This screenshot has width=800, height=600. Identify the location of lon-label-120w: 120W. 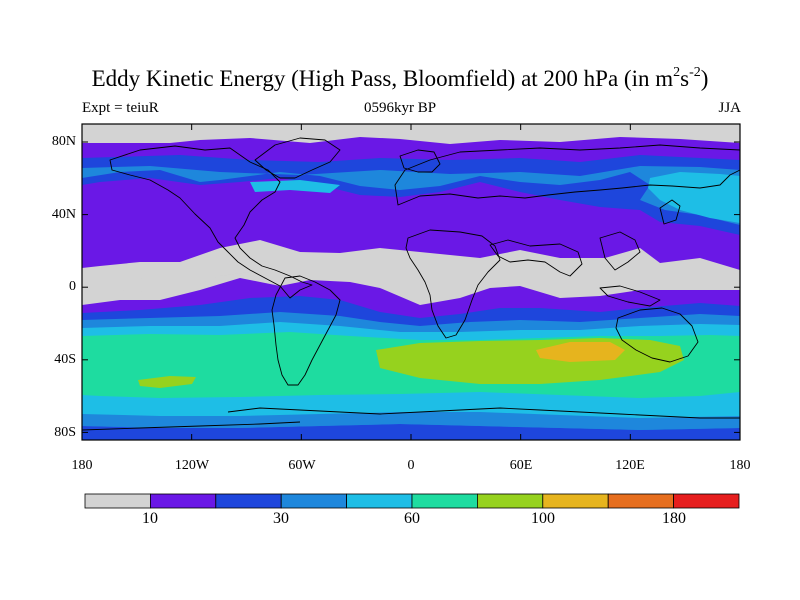
(192, 465).